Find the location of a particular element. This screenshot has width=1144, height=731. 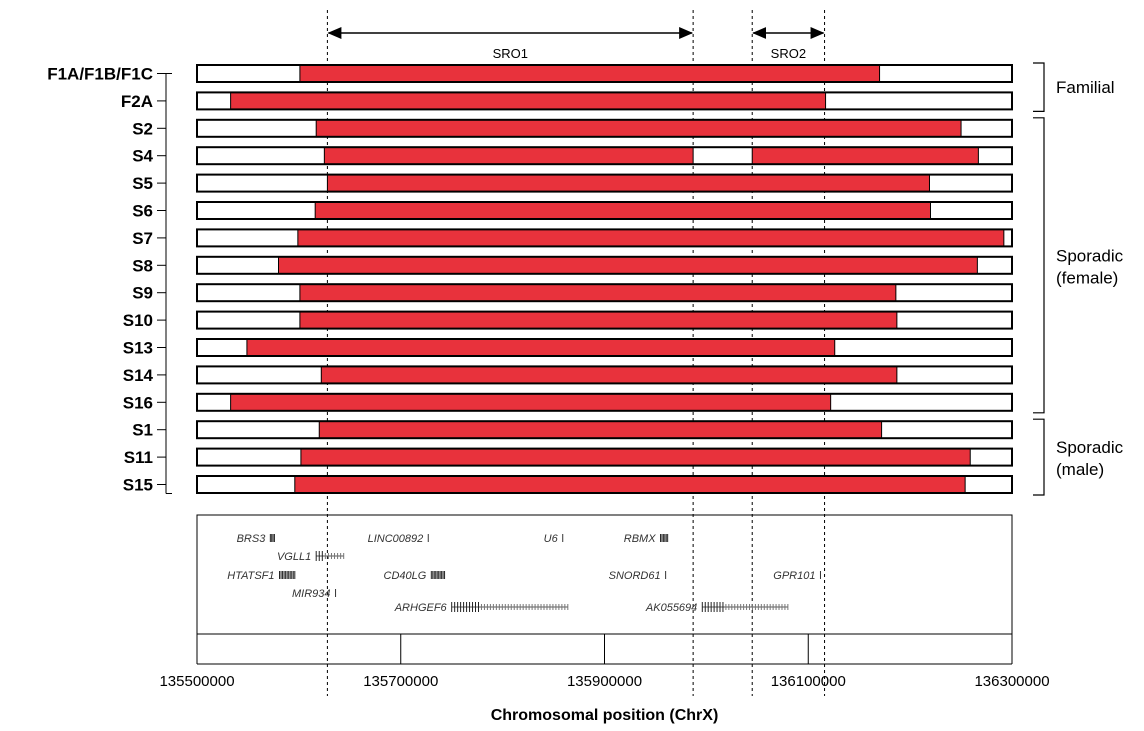

gene-label: VGLL1 is located at coordinates (294, 557).